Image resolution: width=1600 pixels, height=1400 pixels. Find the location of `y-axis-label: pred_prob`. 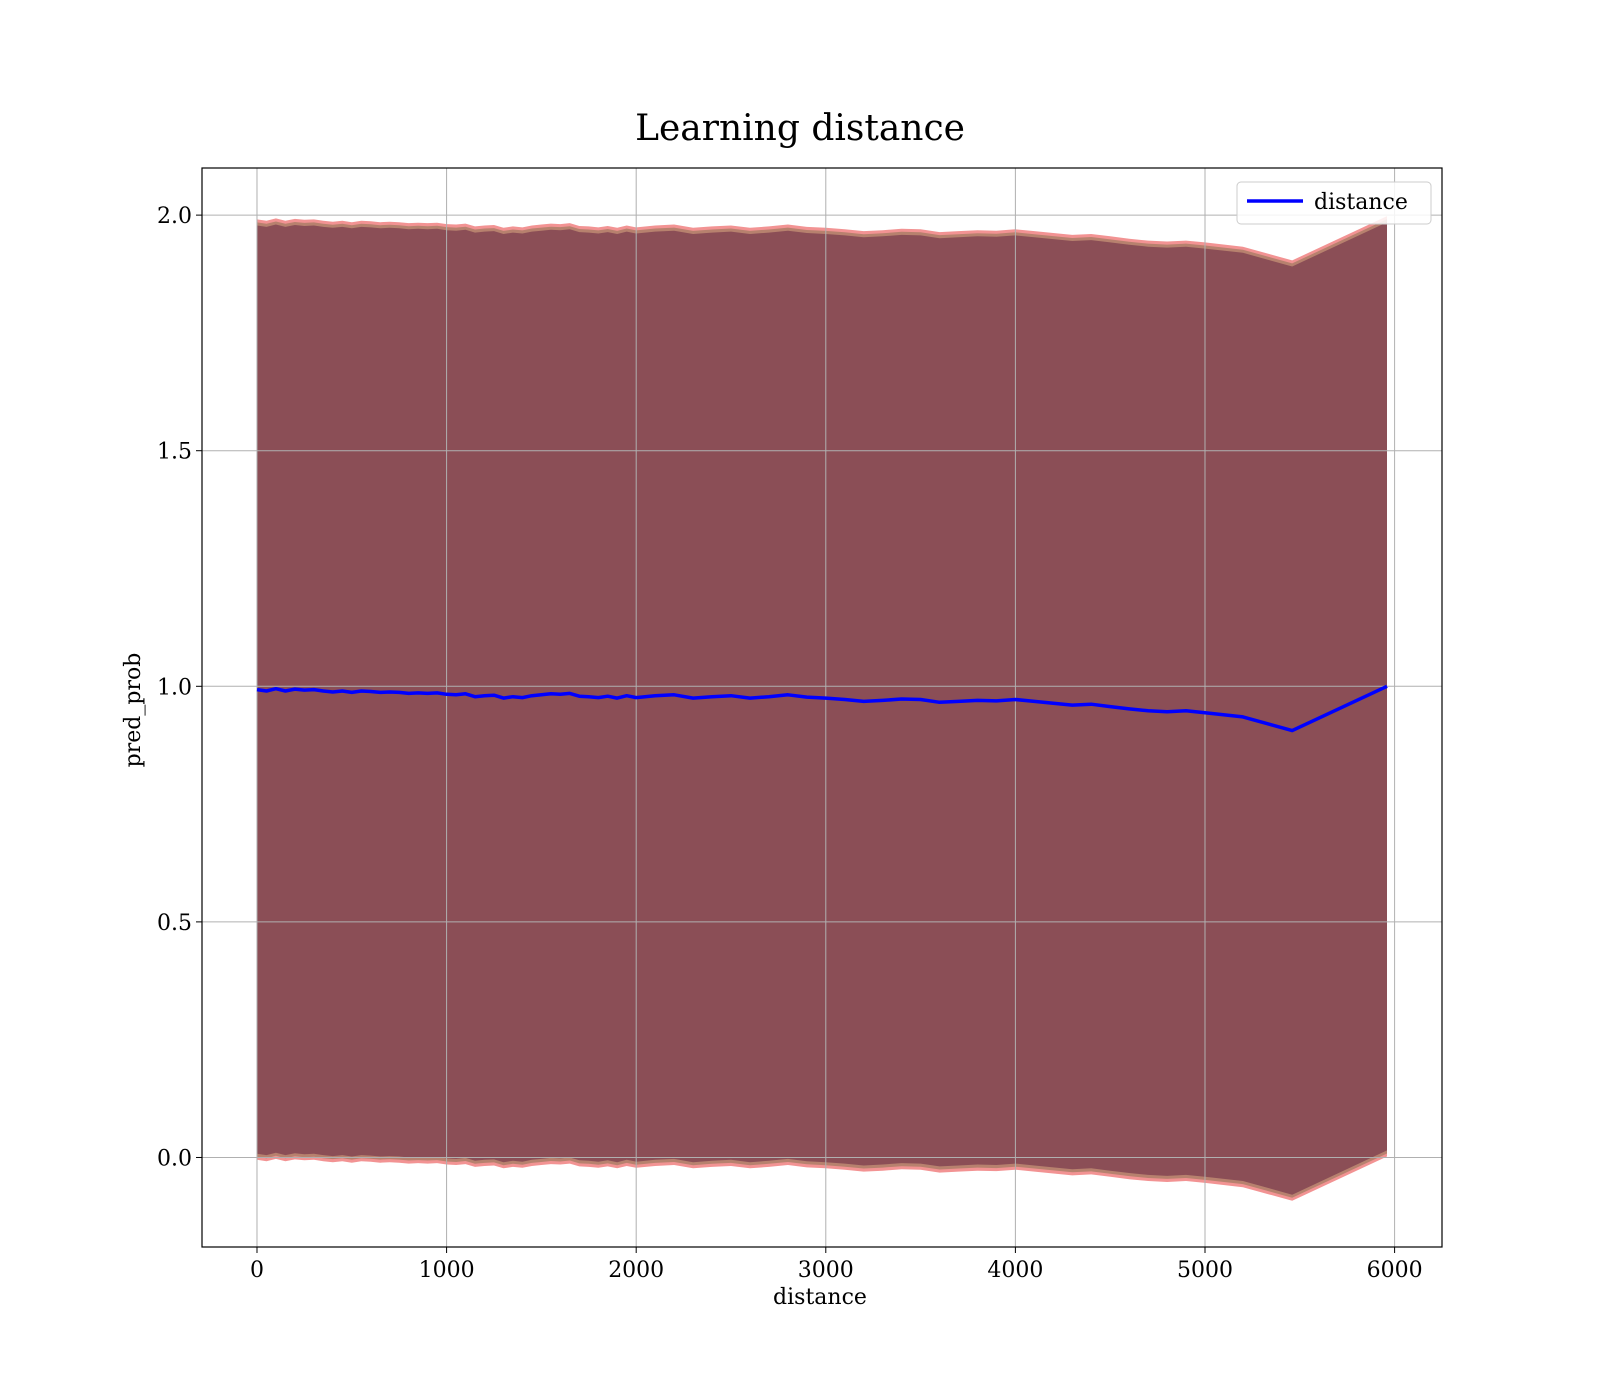

y-axis-label: pred_prob is located at coordinates (133, 710).